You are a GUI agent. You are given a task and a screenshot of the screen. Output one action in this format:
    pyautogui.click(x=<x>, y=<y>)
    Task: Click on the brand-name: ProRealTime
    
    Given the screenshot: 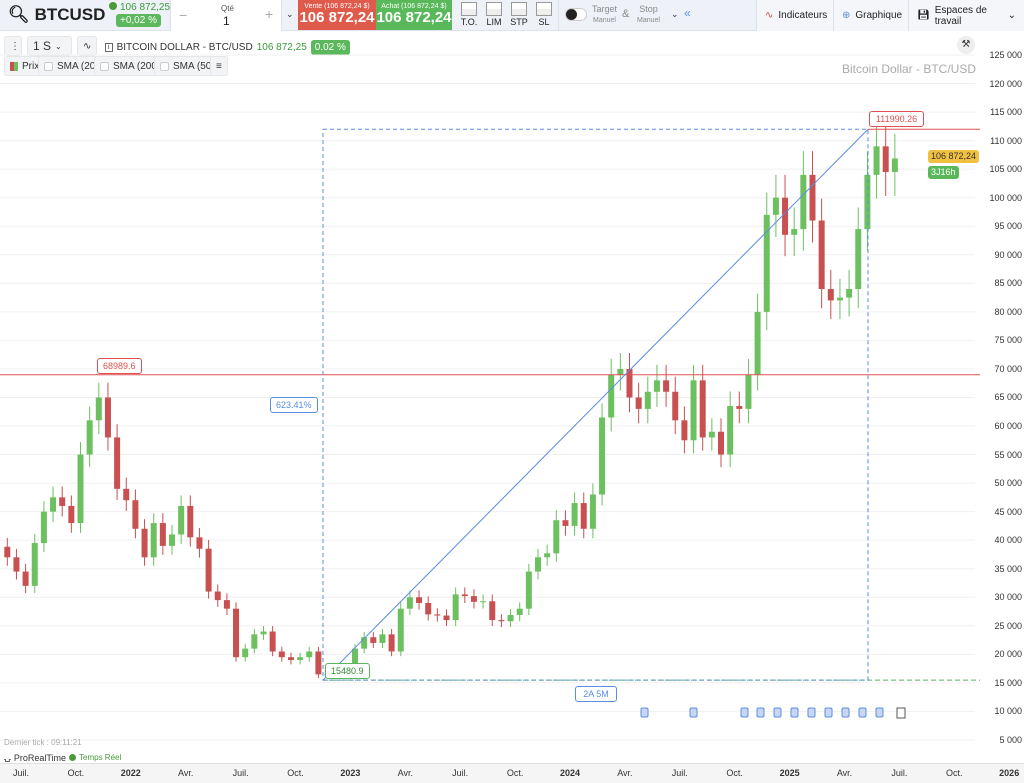 What is the action you would take?
    pyautogui.click(x=40, y=757)
    